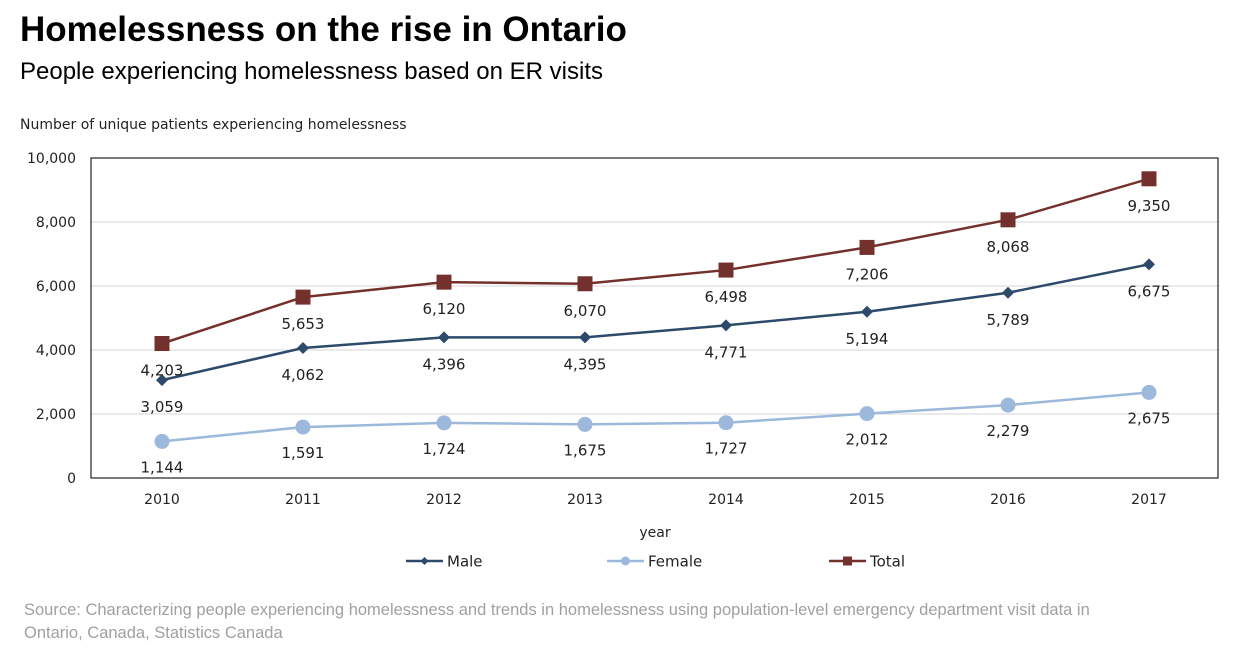 This screenshot has height=672, width=1242. Describe the element at coordinates (56, 415) in the screenshot. I see `y-tick-label: 2,000` at that location.